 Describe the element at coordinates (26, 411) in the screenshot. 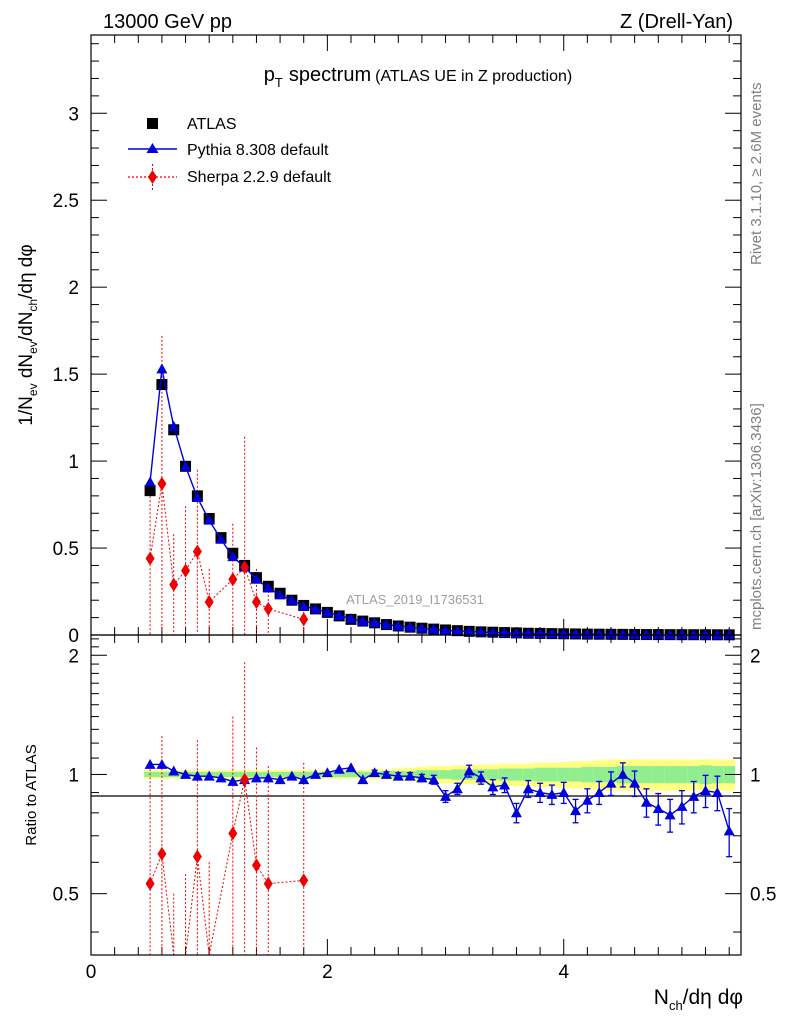

I see `ylabel-part1: 1/N` at that location.